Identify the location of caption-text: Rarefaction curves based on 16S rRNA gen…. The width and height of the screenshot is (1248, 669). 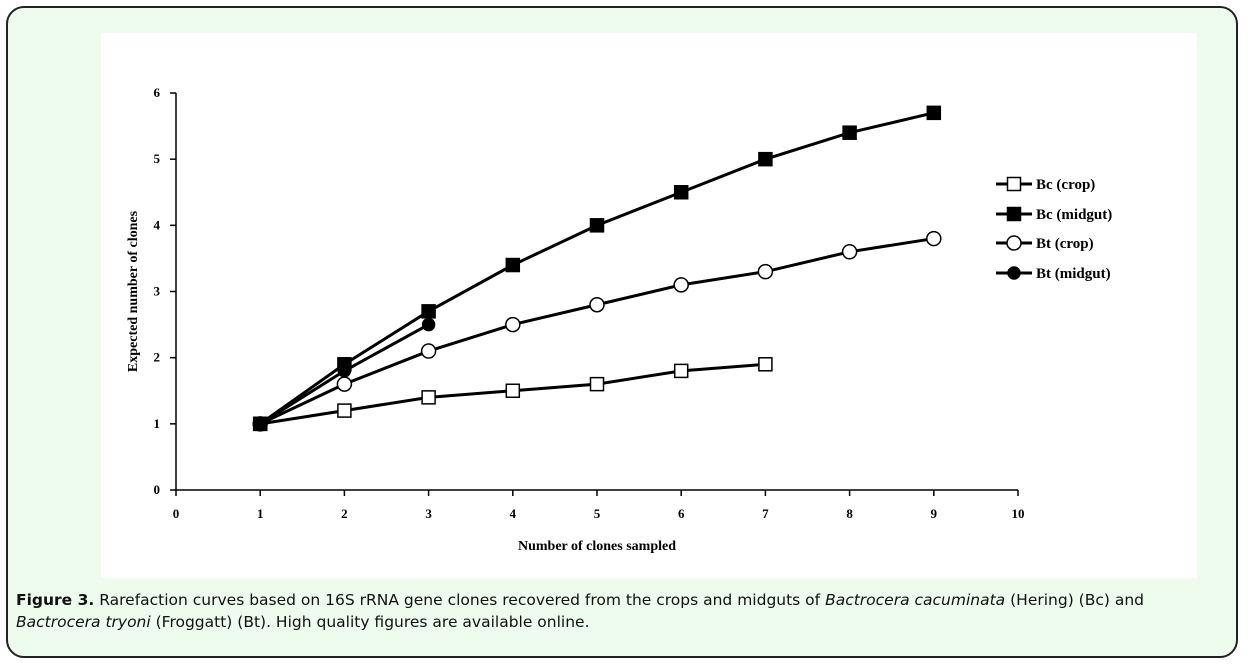
(580, 611).